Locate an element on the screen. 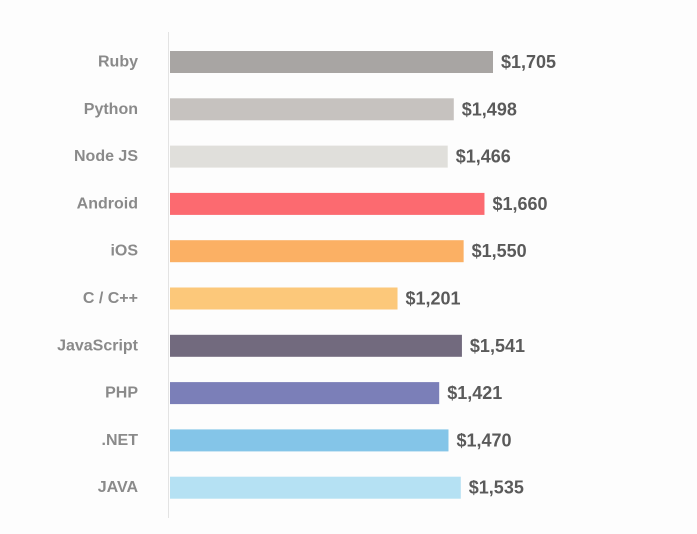 This screenshot has width=697, height=534. value-label: $1,470 is located at coordinates (483, 440).